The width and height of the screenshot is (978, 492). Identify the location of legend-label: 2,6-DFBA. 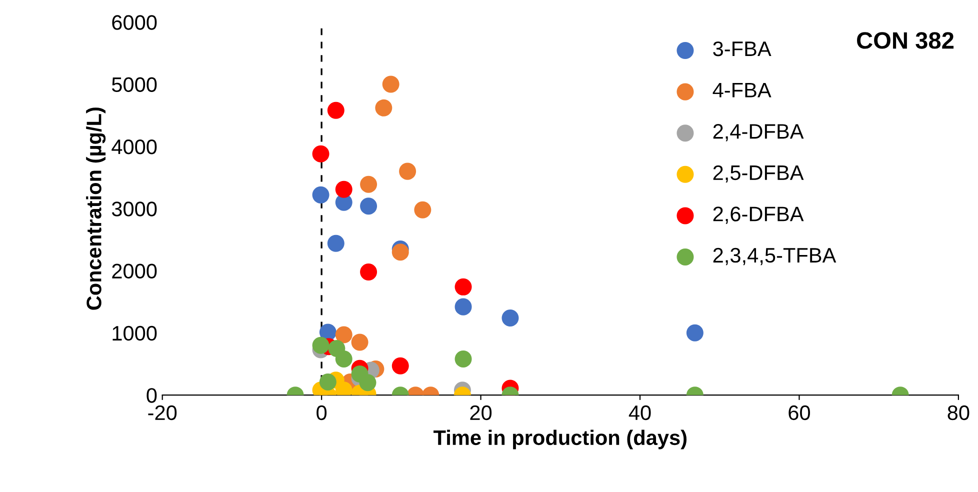
(758, 215).